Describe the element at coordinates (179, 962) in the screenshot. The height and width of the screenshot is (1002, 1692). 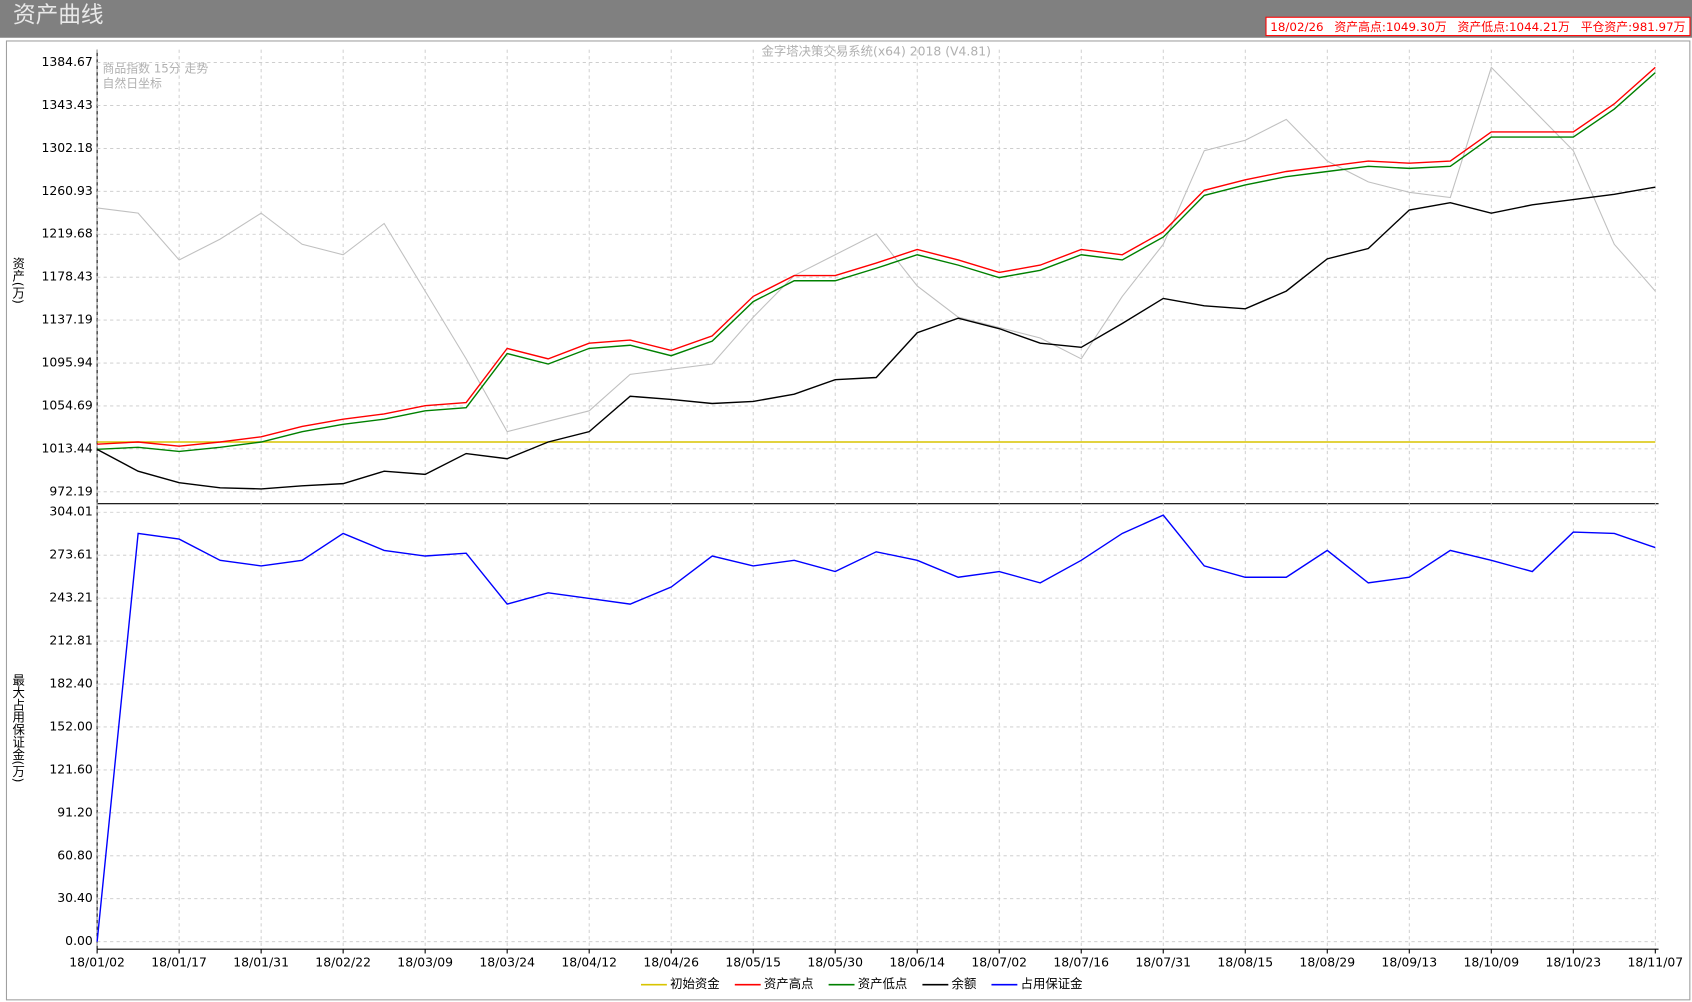
I see `x-tick-label: 18/01/17` at that location.